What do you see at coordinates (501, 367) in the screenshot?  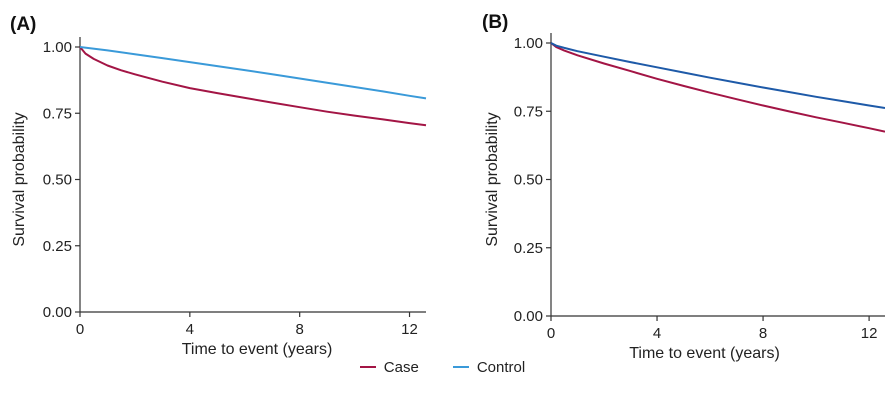 I see `legend-label-control: Control` at bounding box center [501, 367].